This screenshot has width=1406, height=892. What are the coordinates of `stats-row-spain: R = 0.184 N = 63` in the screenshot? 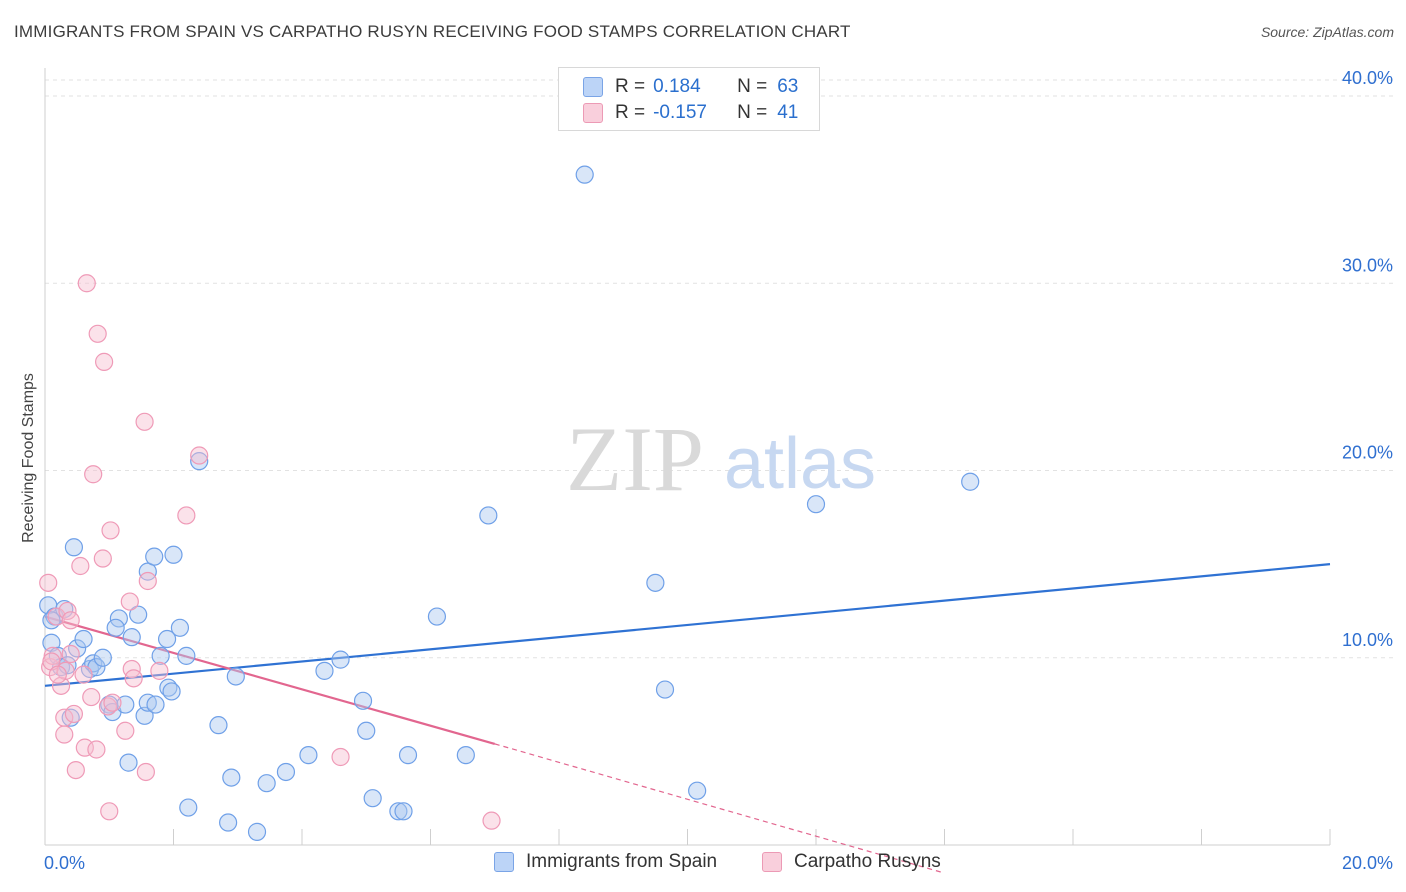 It's located at (690, 87).